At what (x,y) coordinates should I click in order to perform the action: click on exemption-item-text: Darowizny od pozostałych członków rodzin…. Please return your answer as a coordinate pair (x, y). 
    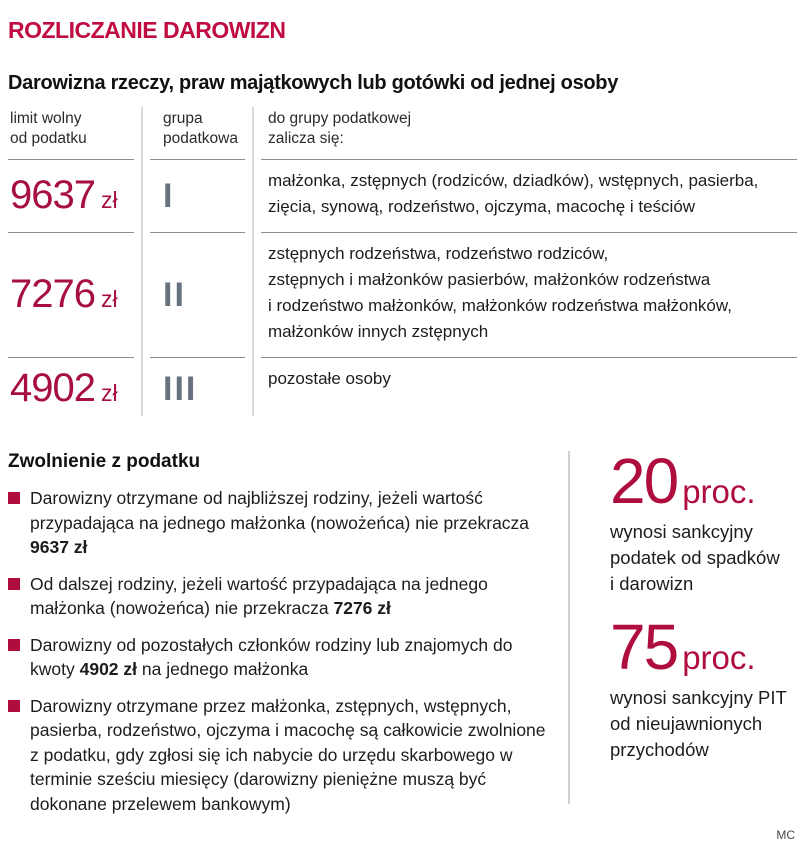
    Looking at the image, I should click on (271, 657).